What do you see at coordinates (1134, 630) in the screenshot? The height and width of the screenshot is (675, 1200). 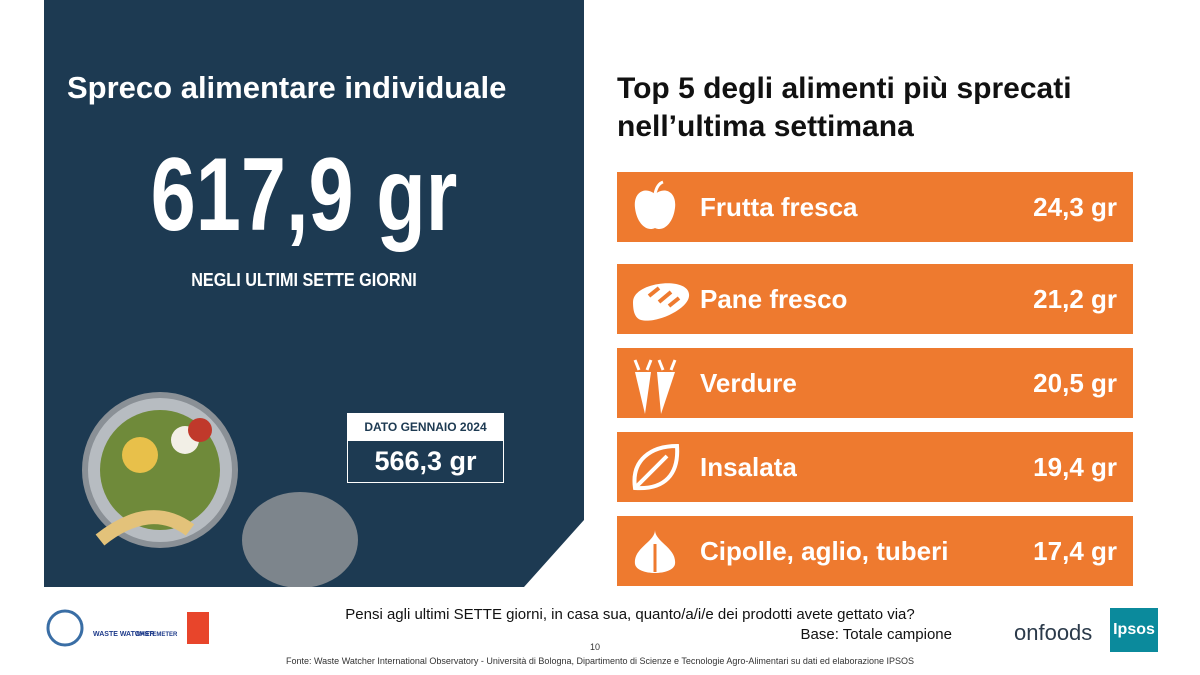 I see `logo-ipsos: Ipsos` at bounding box center [1134, 630].